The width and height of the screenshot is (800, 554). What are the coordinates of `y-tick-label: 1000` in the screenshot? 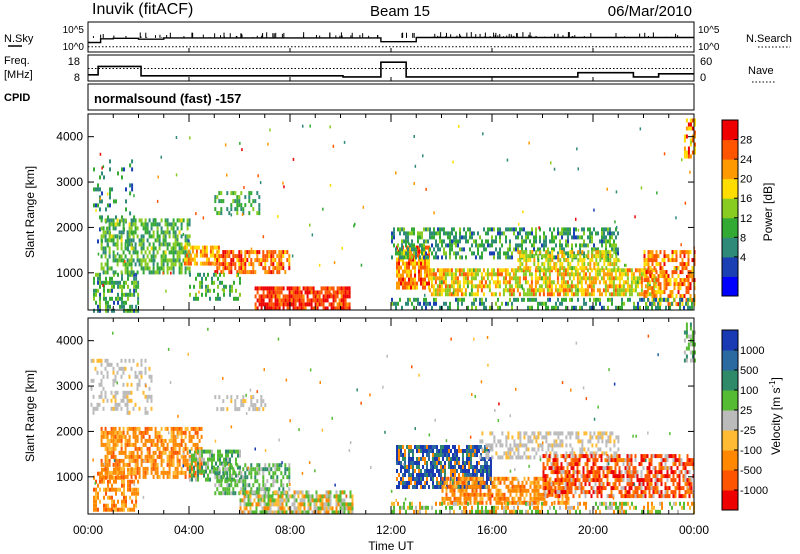 It's located at (69, 273).